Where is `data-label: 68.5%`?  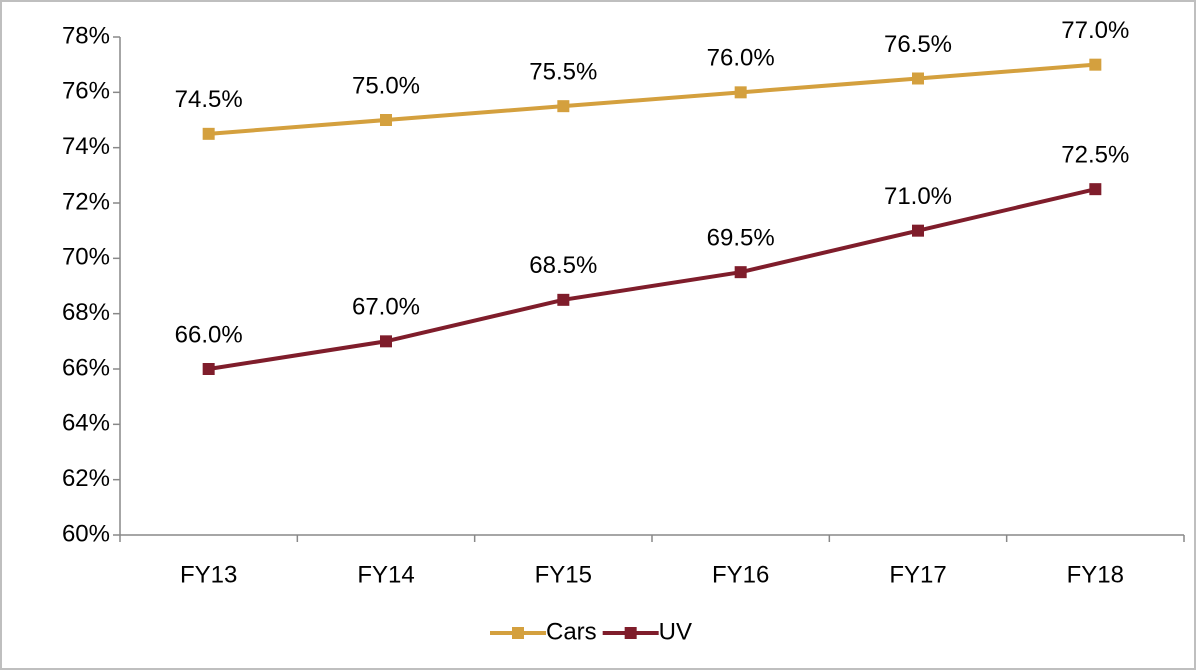
data-label: 68.5% is located at coordinates (563, 265).